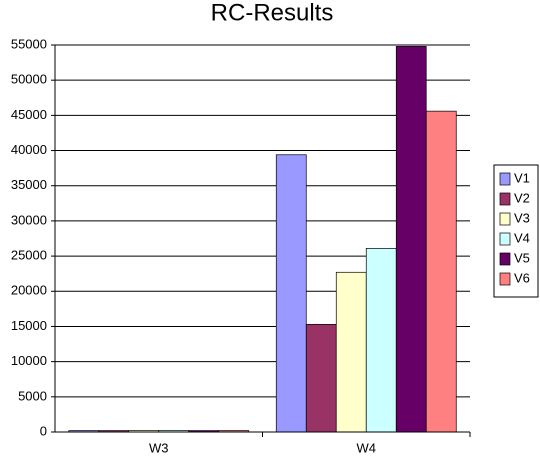  What do you see at coordinates (522, 277) in the screenshot?
I see `legend-label: V6` at bounding box center [522, 277].